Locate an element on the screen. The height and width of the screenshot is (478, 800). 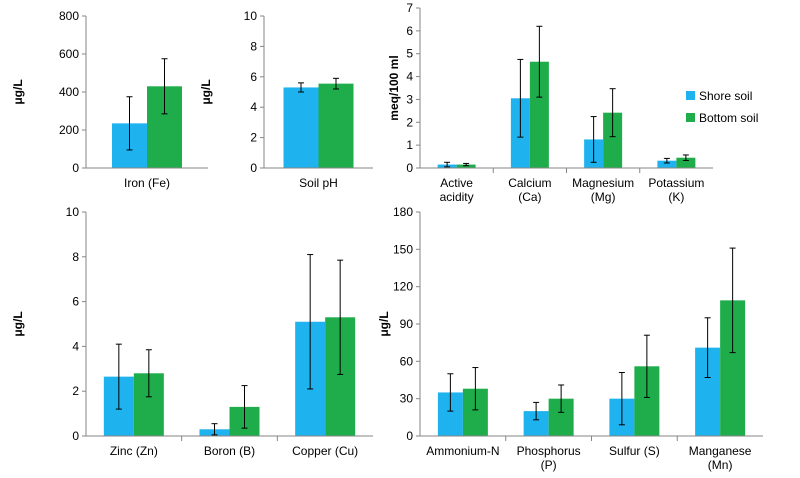
category-label-line: Magnesium is located at coordinates (603, 183).